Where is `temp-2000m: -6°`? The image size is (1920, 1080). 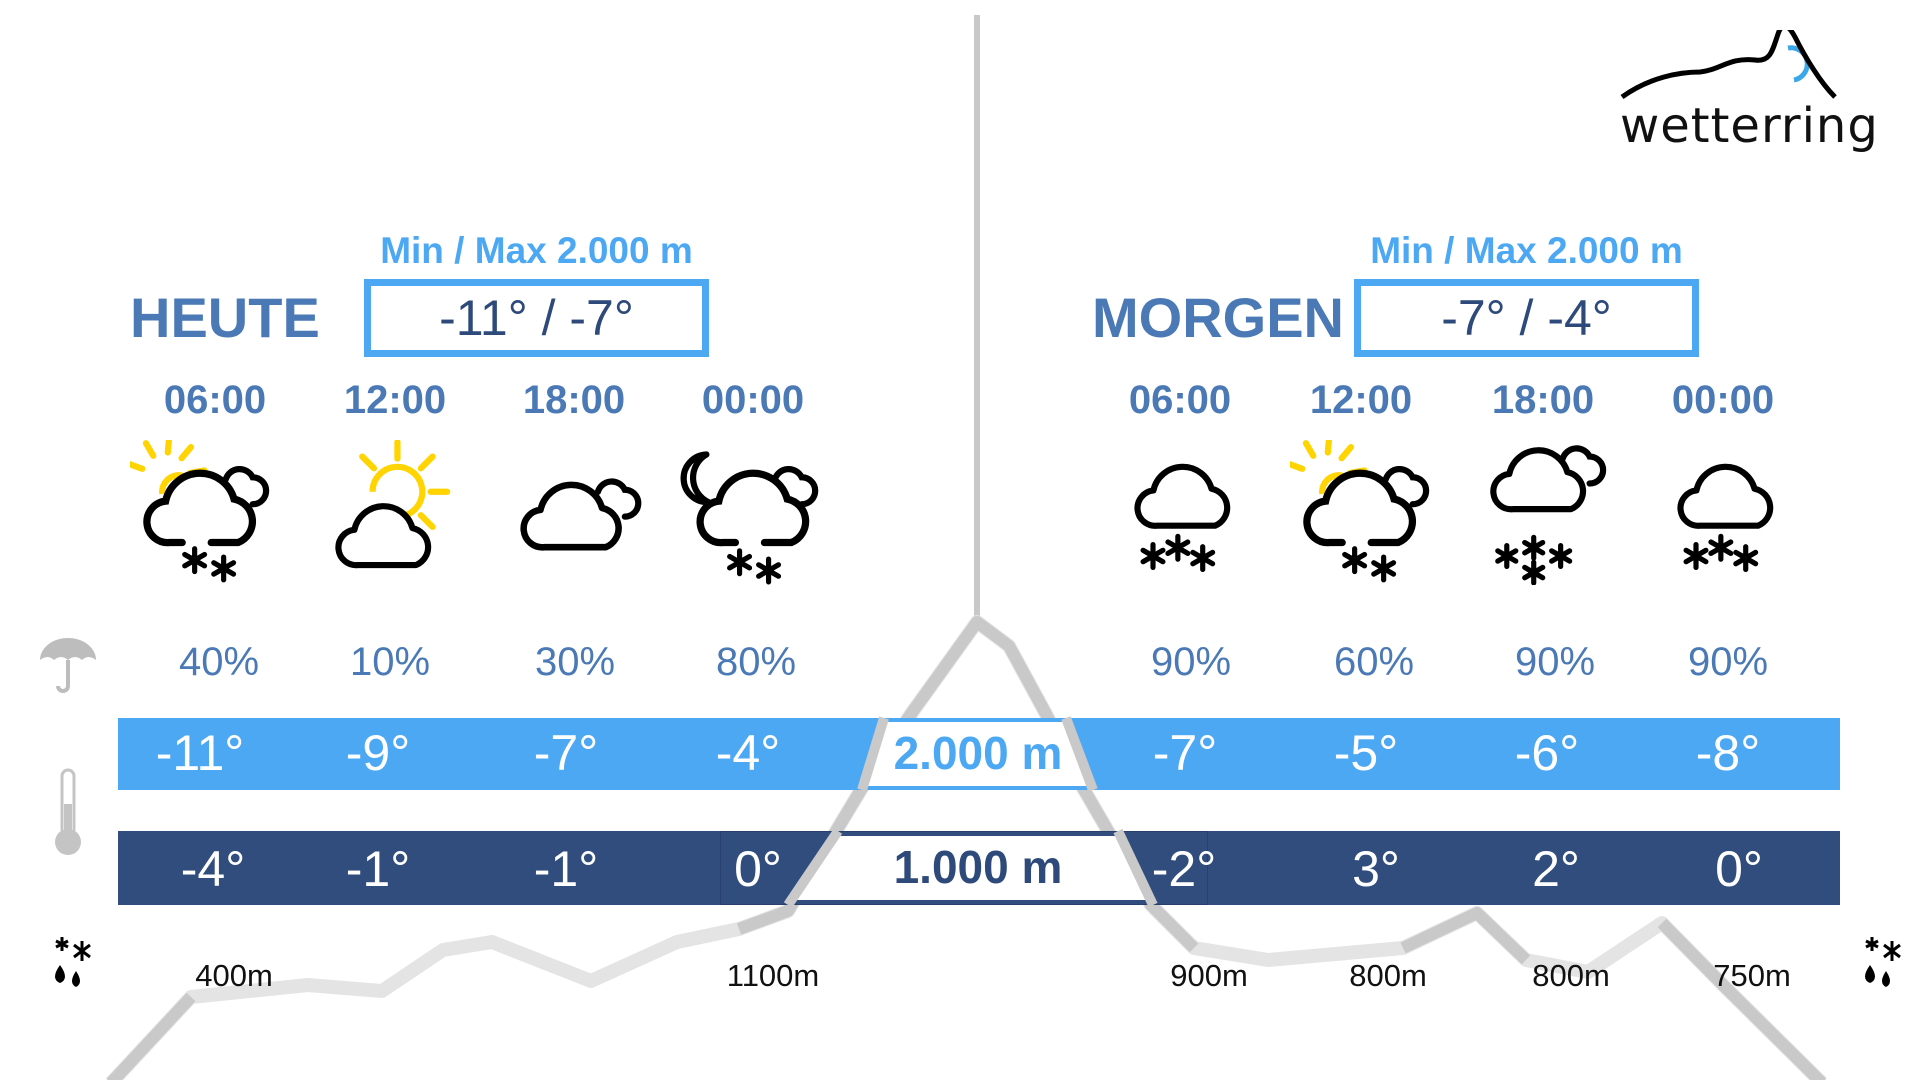
temp-2000m: -6° is located at coordinates (1547, 753).